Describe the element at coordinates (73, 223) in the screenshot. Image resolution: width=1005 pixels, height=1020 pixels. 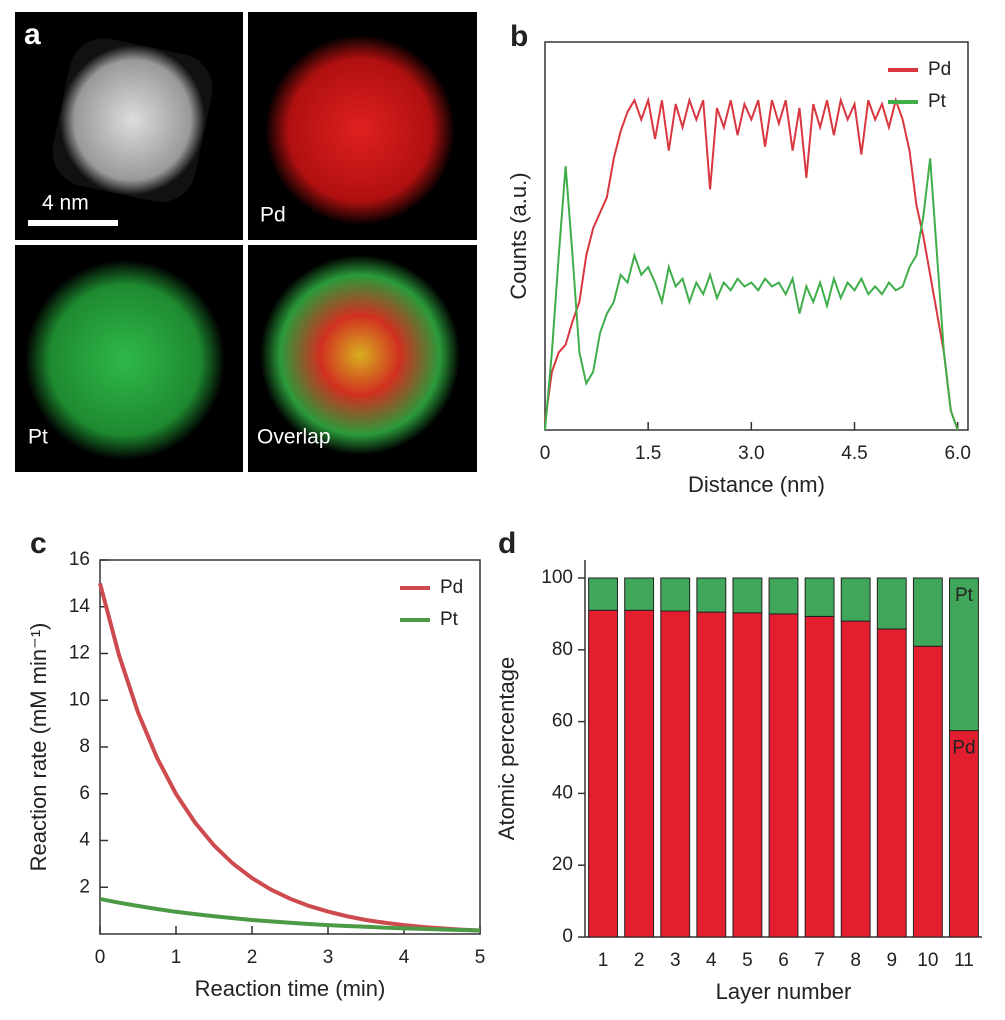
I see `scale-bar` at that location.